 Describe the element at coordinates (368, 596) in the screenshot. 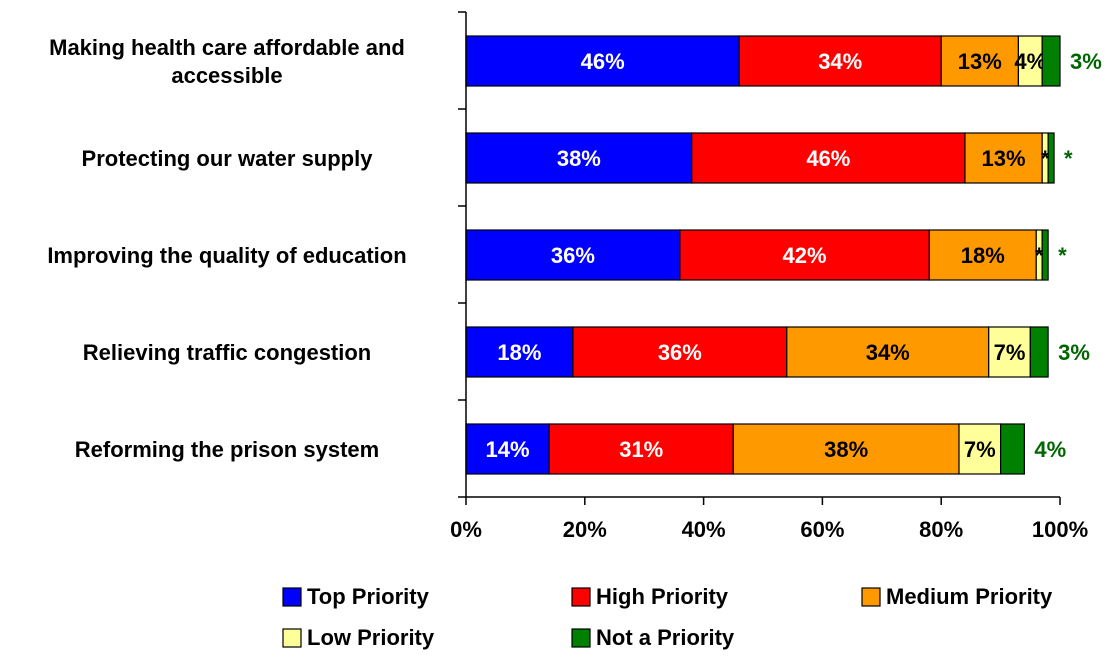

I see `legend-label: Top Priority` at that location.